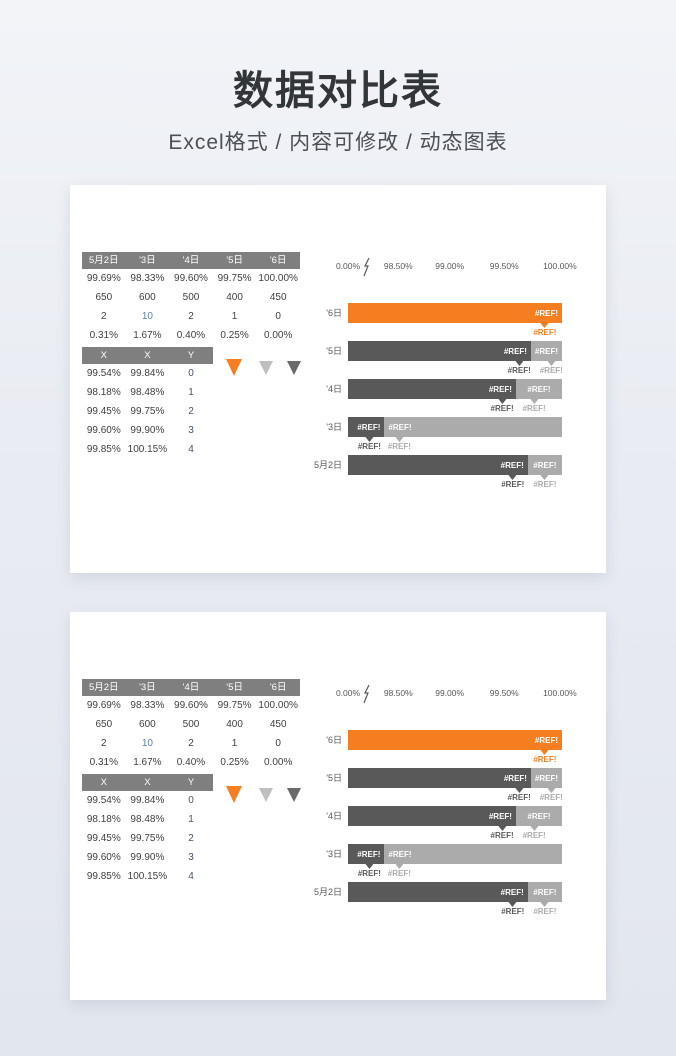 The height and width of the screenshot is (1056, 676). I want to click on axis-tick-label: 99.50%, so click(504, 693).